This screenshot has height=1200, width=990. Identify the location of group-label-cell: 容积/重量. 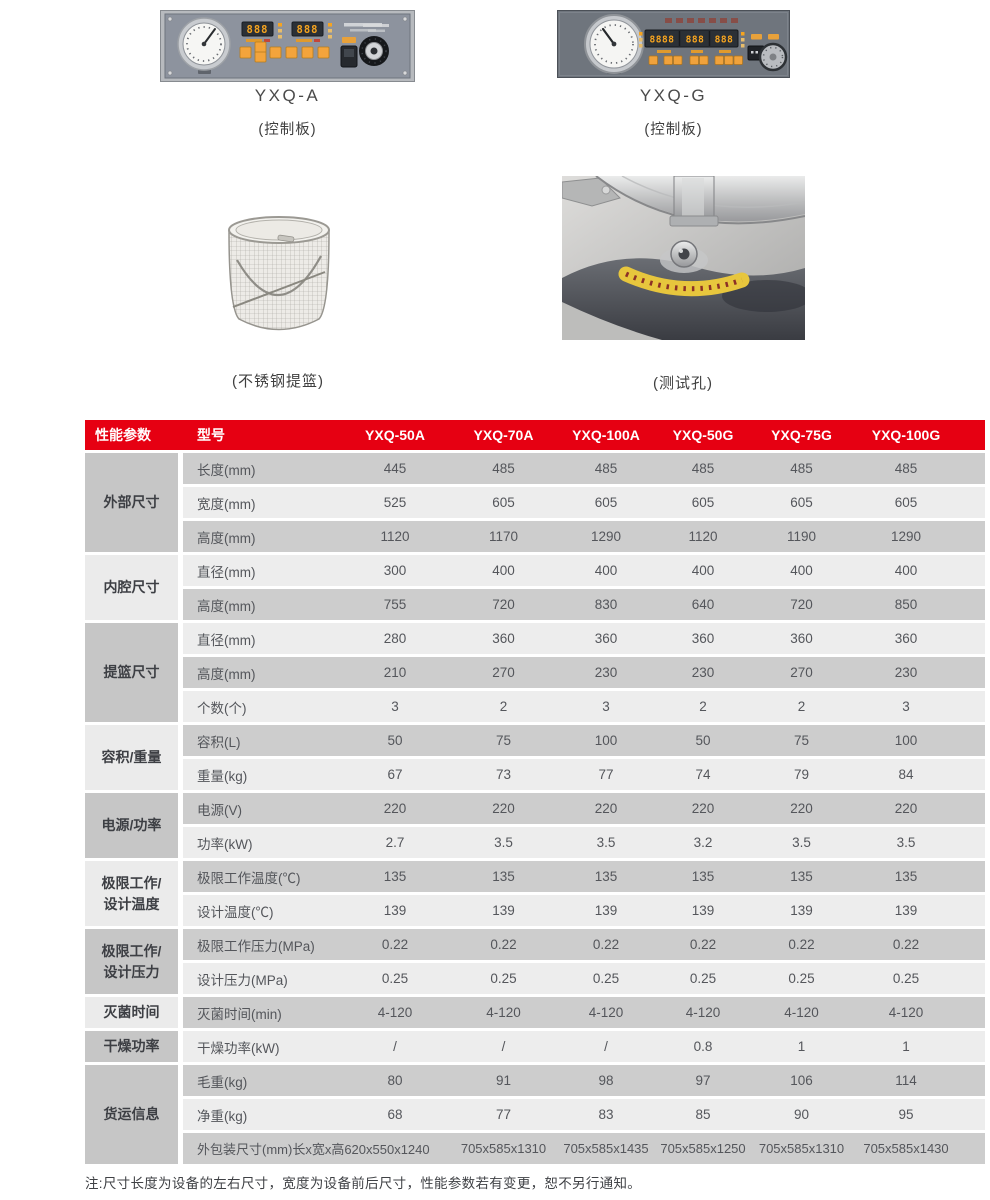
(131, 757).